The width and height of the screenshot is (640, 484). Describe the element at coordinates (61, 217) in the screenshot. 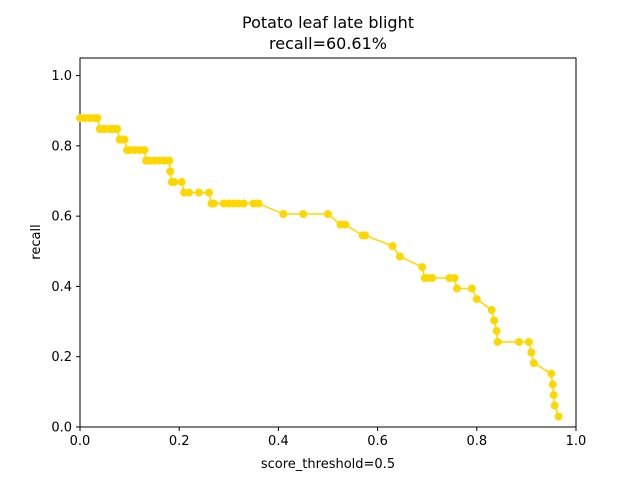

I see `y-tick-label: 0.6` at that location.